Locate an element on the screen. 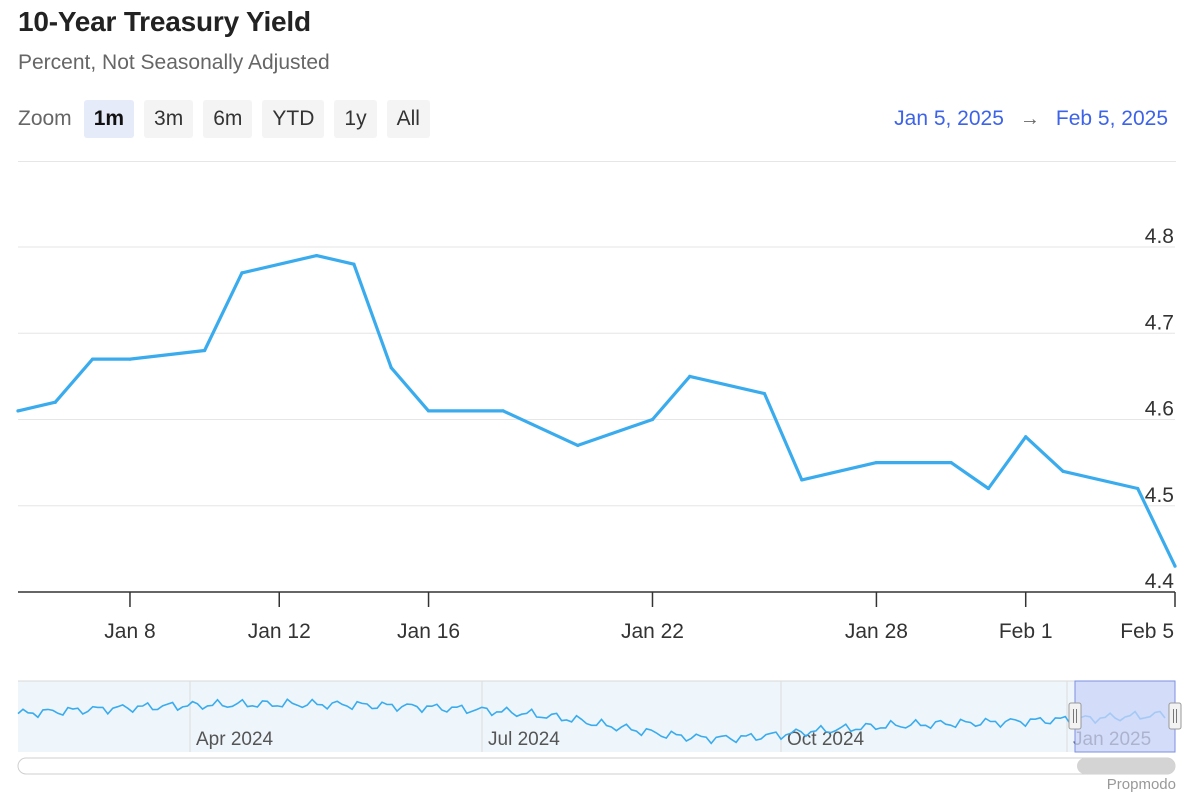 This screenshot has height=800, width=1200. range-start-date: Jan 5, 2025 is located at coordinates (949, 118).